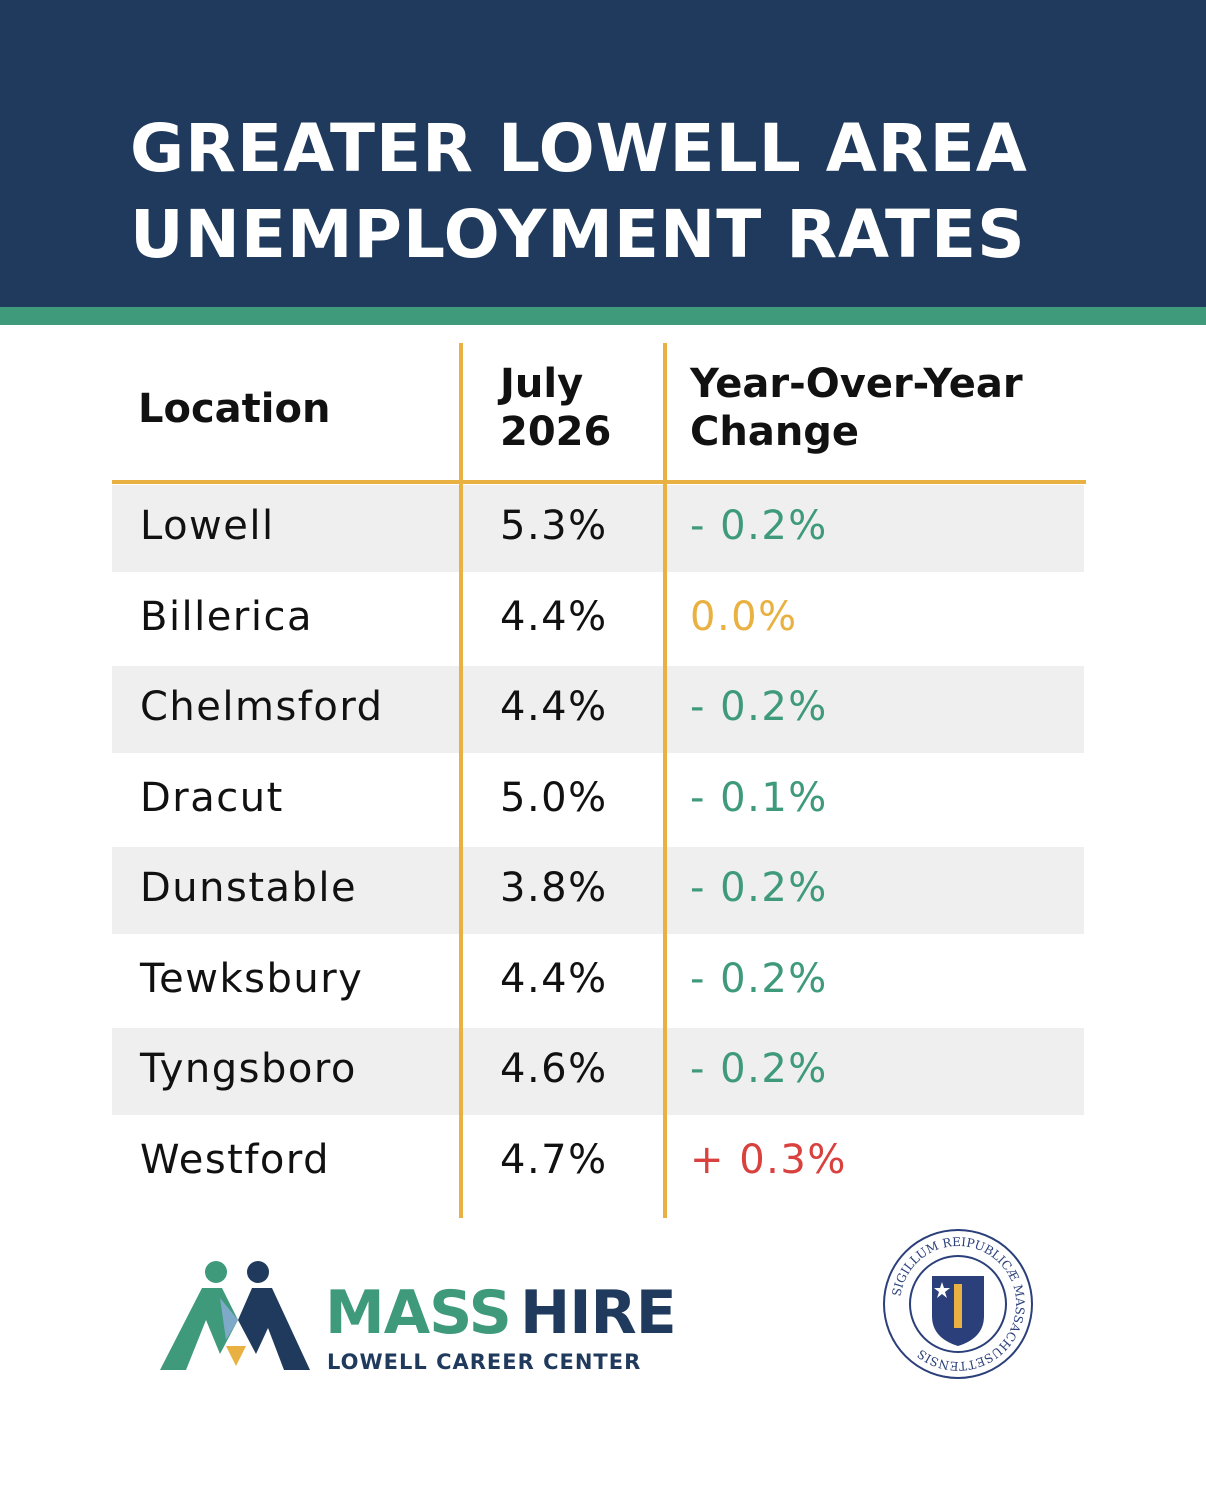  I want to click on rate-cell: 4.6%, so click(554, 1069).